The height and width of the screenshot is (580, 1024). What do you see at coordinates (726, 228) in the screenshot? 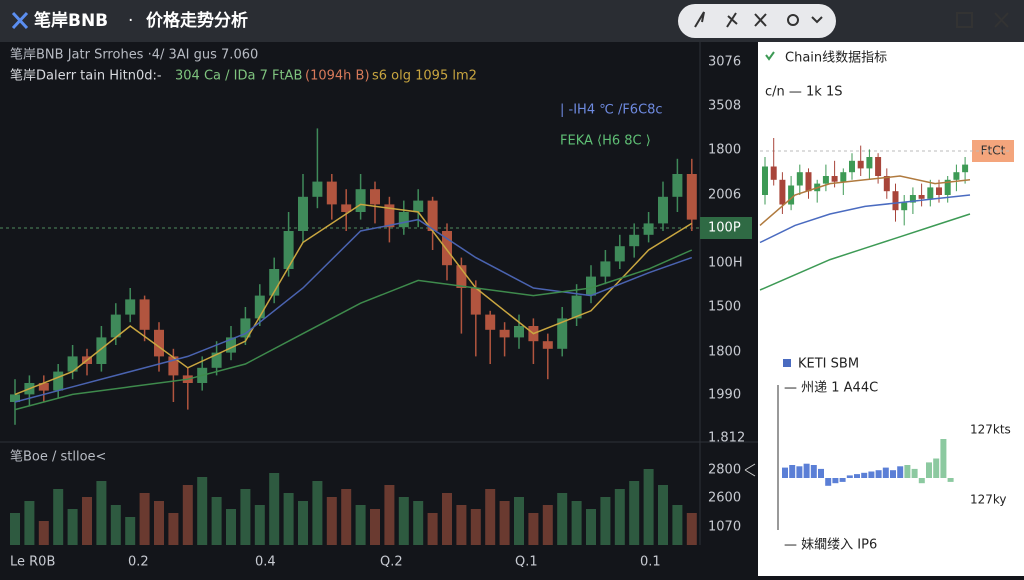
I see `current-price-tag` at bounding box center [726, 228].